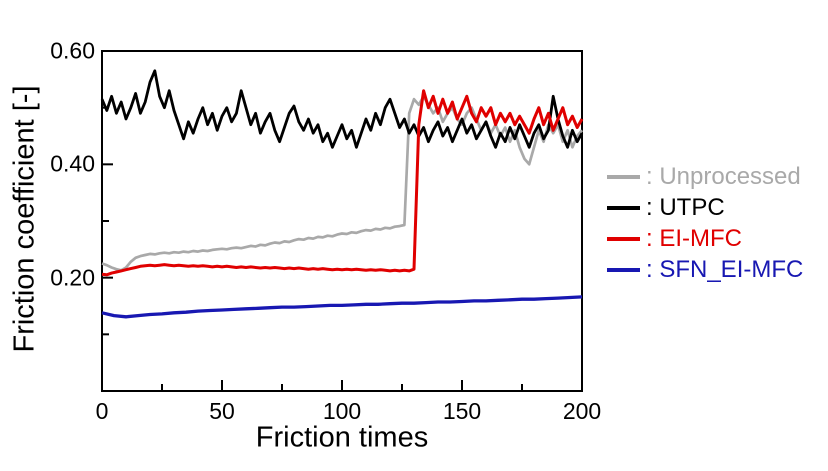  I want to click on y-tick-label: 0.60, so click(72, 50).